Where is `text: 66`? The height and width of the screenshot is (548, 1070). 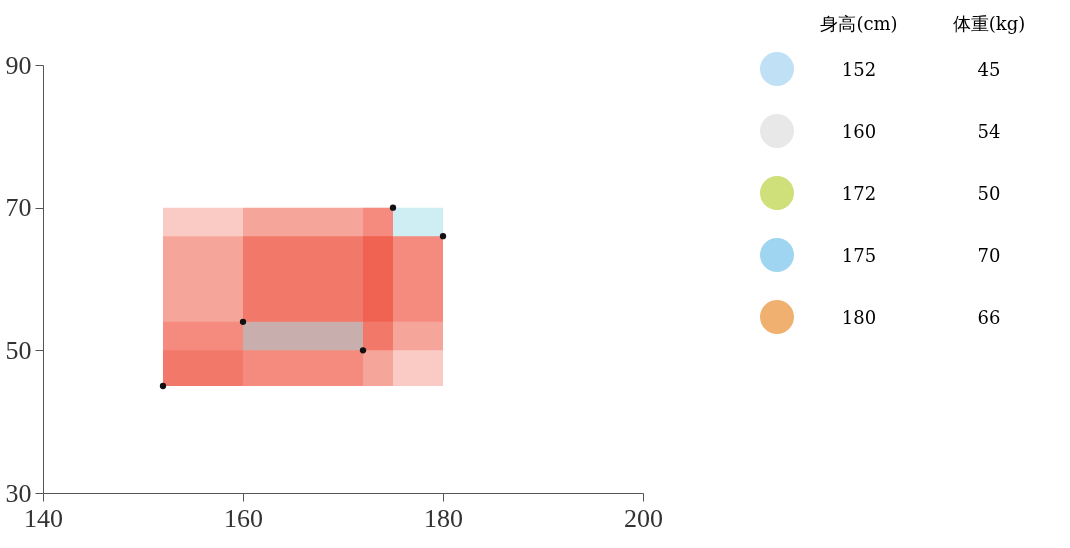
text: 66 is located at coordinates (989, 317).